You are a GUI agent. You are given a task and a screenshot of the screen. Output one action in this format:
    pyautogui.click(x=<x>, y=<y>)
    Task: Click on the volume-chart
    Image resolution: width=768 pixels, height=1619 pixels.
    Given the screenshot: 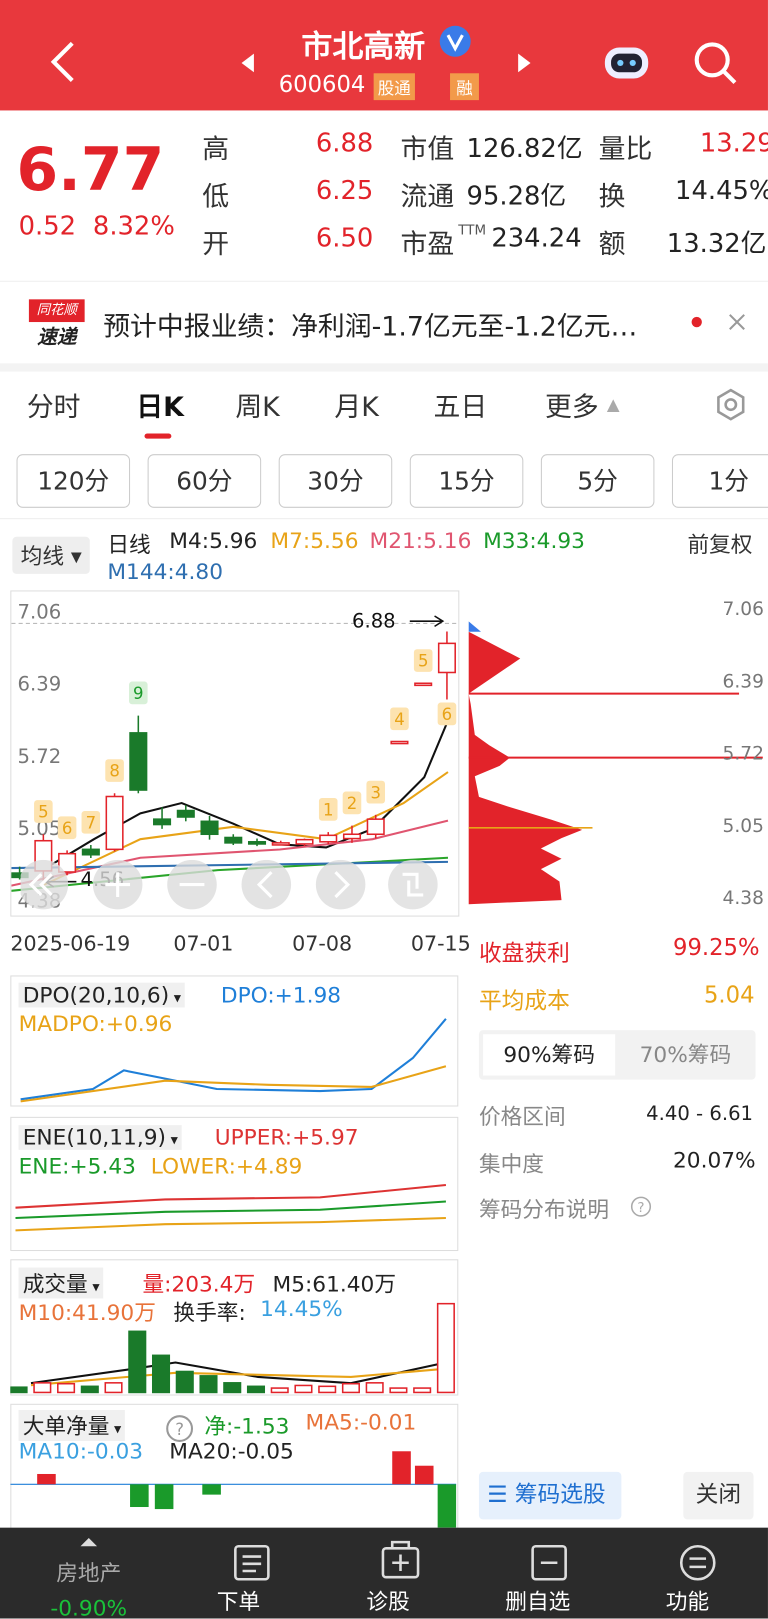 What is the action you would take?
    pyautogui.click(x=232, y=1348)
    